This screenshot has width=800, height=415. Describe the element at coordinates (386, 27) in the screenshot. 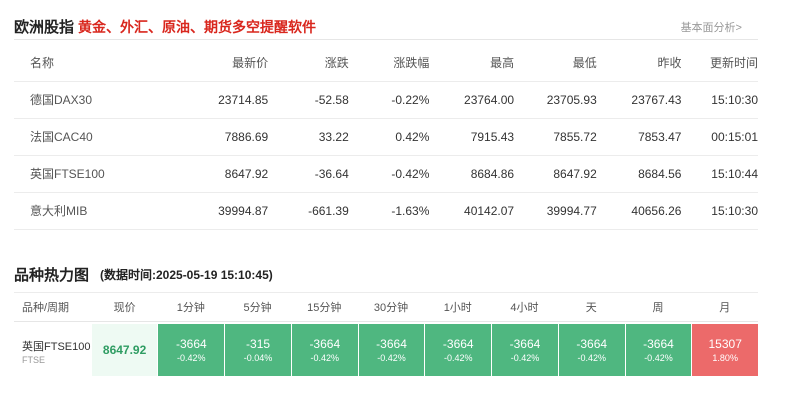

I see `section-header: 欧洲股指 黄金、外汇、原油、期货多空提醒软件 基本面分析>` at that location.